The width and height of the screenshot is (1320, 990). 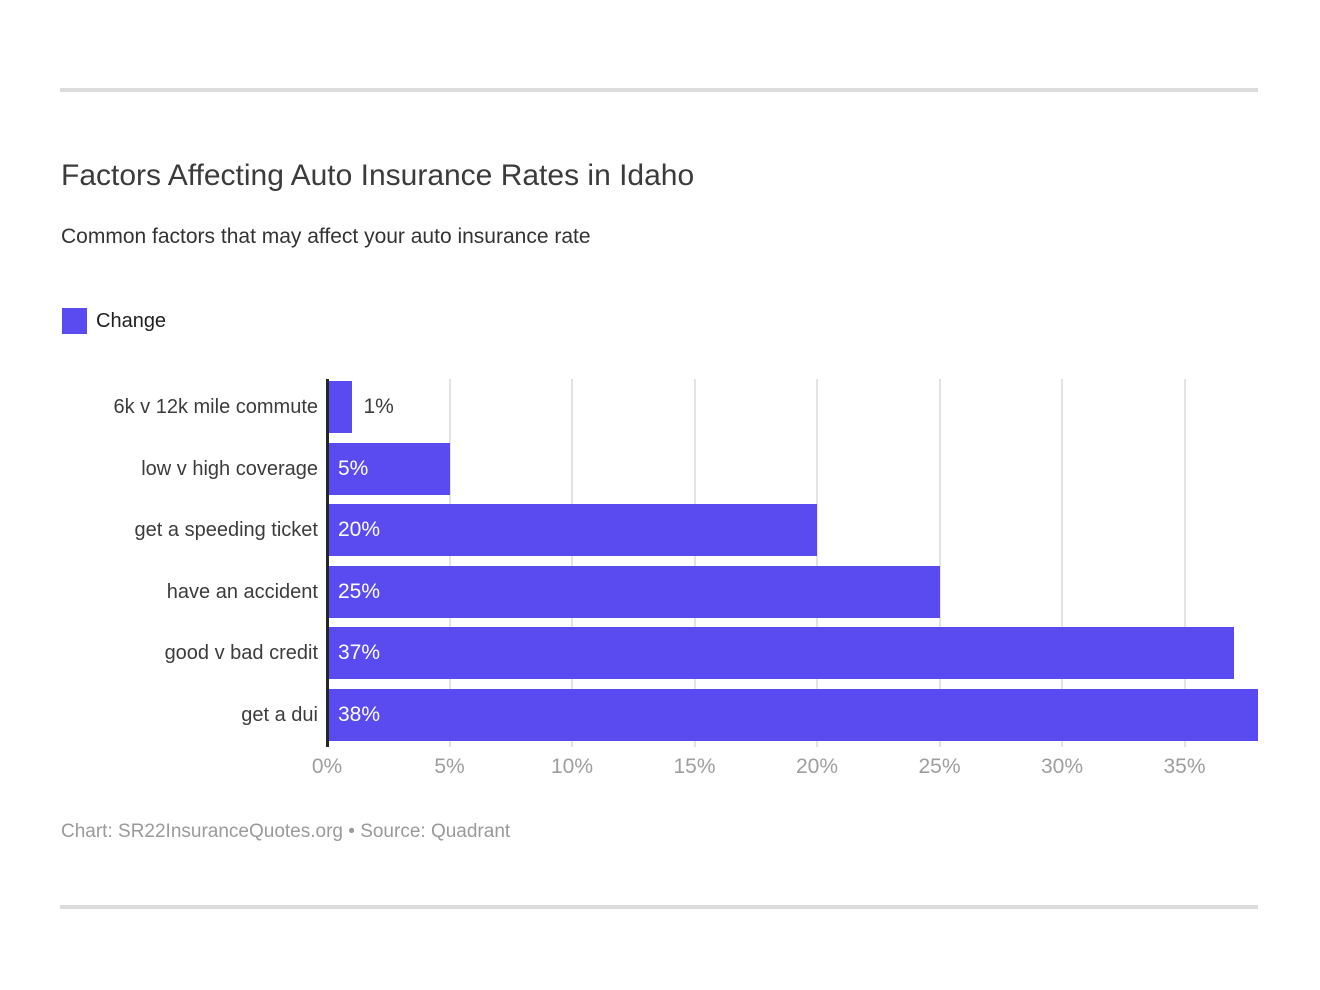 What do you see at coordinates (131, 320) in the screenshot?
I see `legend-label: Change` at bounding box center [131, 320].